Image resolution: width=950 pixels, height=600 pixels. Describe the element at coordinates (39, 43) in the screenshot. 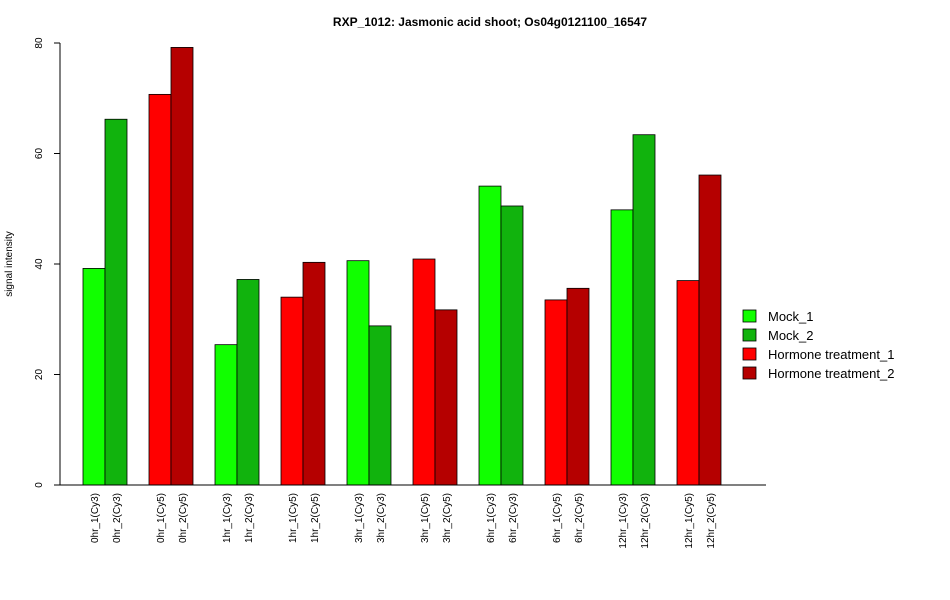

I see `y-tick-label: 80` at that location.